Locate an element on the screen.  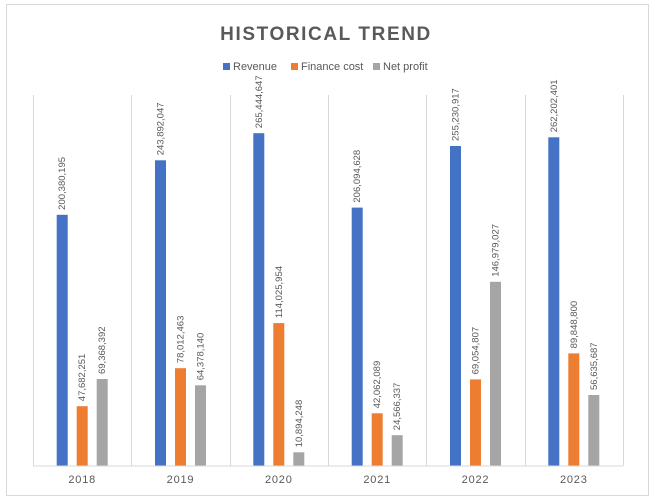
legend: Revenue Finance cost Net profit is located at coordinates (325, 67).